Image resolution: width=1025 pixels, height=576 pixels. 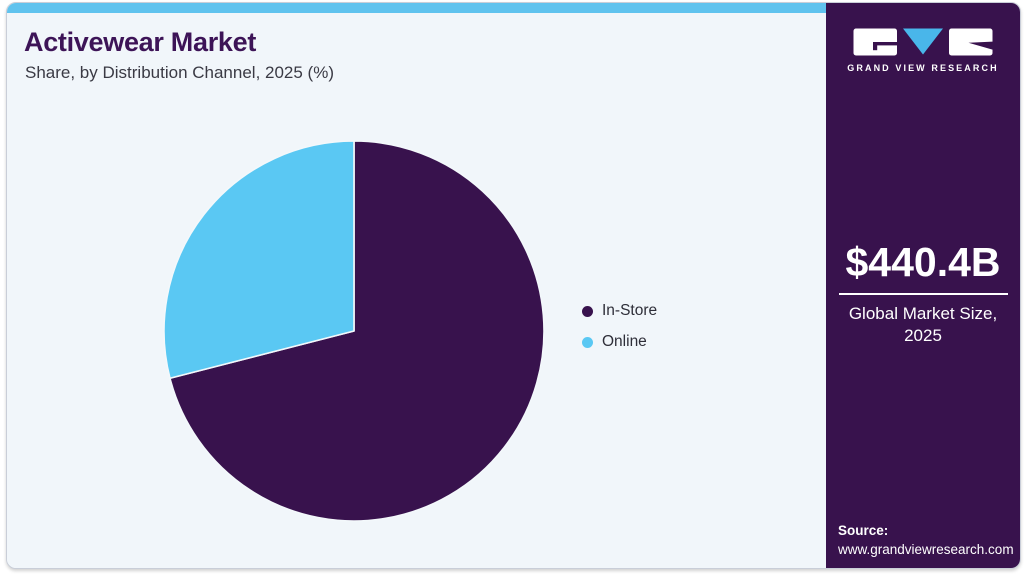 What do you see at coordinates (923, 313) in the screenshot?
I see `market-size-caption-line1: Global Market Size,` at bounding box center [923, 313].